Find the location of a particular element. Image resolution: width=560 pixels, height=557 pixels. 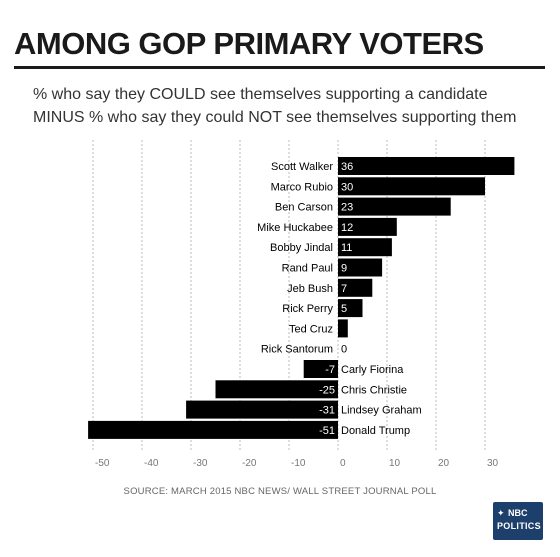

category-label: Scott Walker is located at coordinates (302, 167).